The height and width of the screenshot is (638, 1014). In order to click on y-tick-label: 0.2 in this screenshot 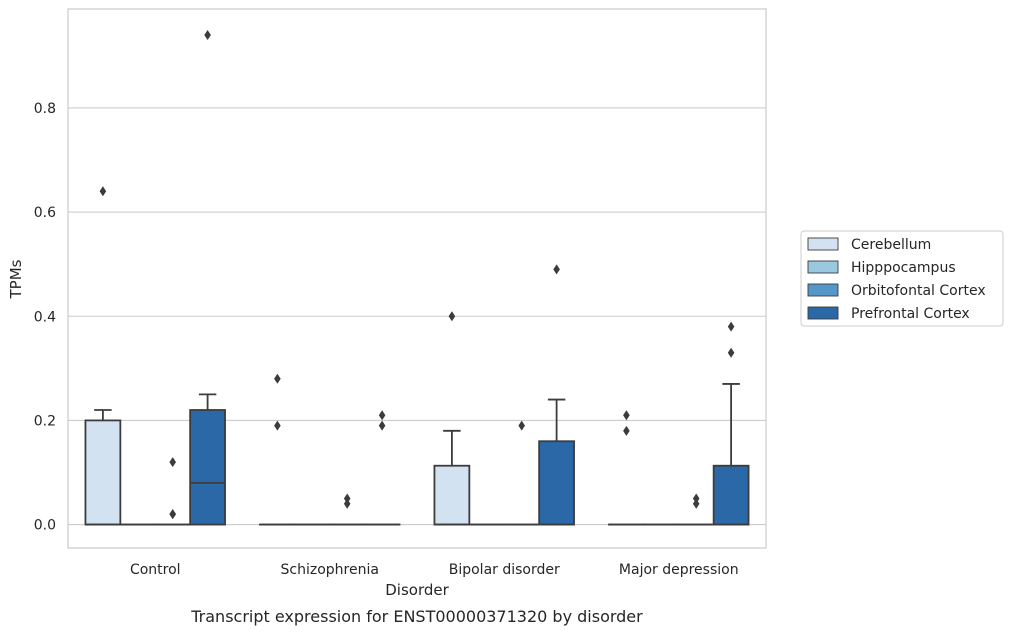, I will do `click(45, 421)`.